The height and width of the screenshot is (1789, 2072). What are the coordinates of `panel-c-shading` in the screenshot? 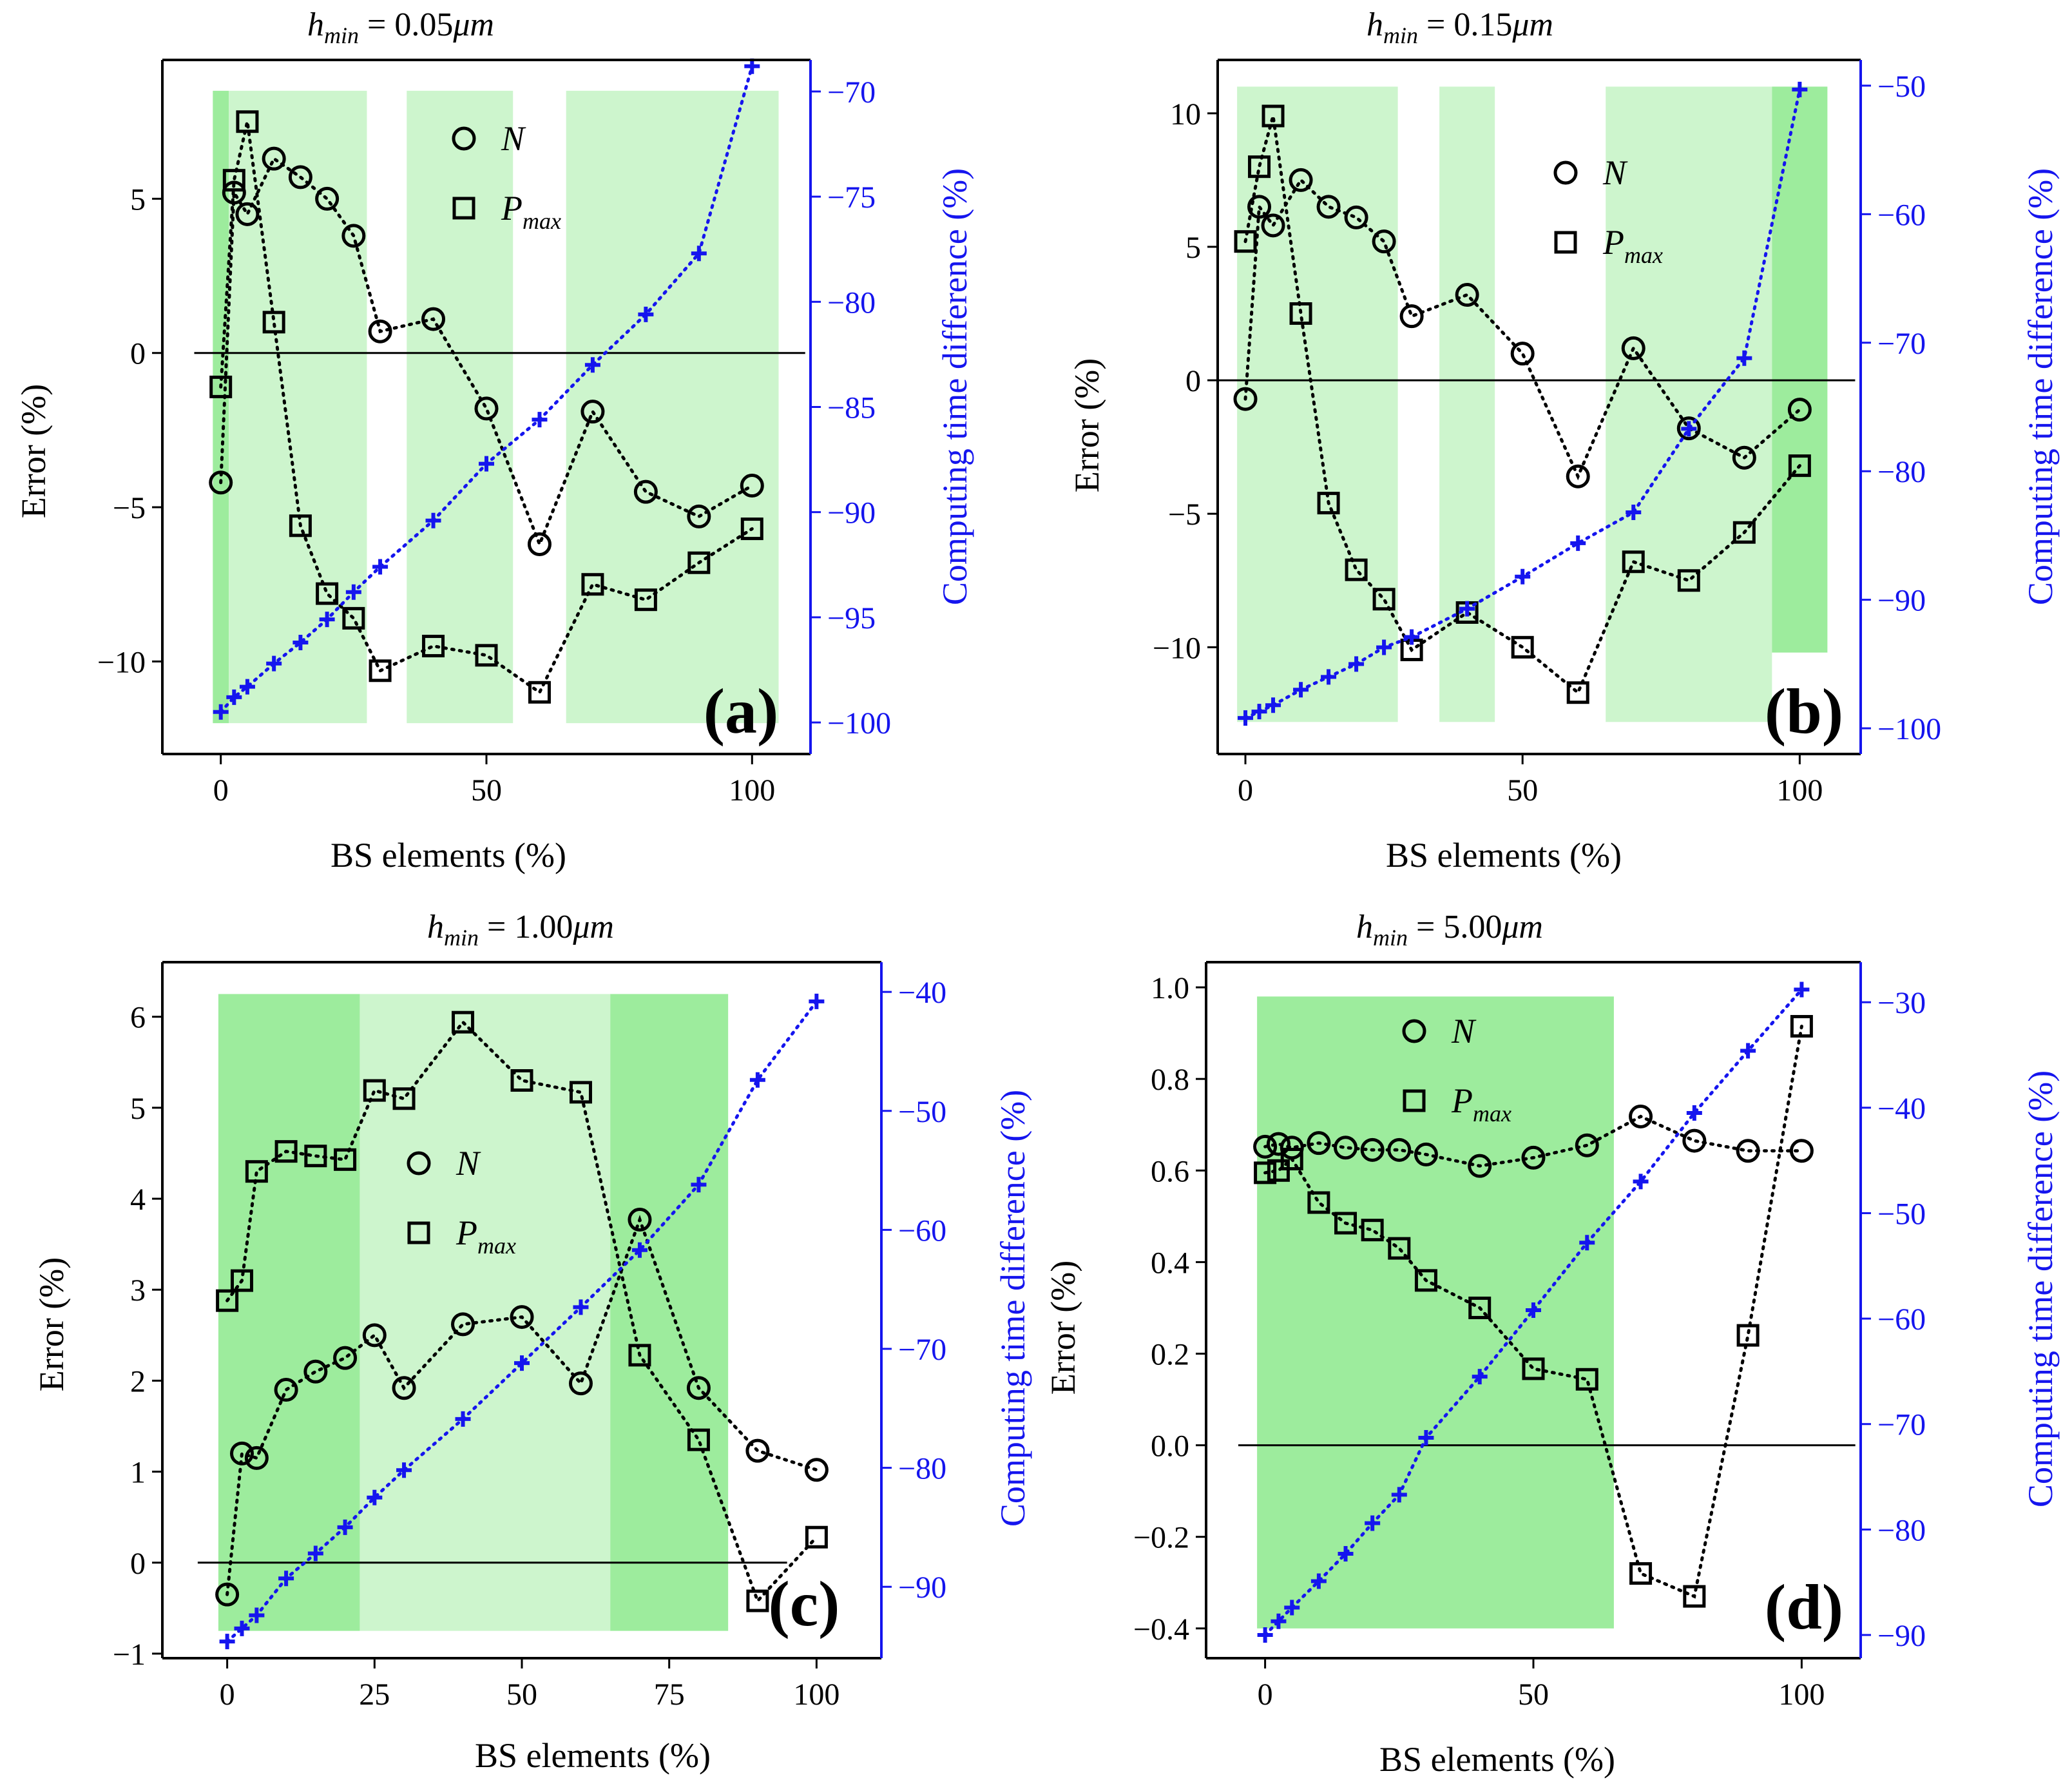 It's located at (473, 1312).